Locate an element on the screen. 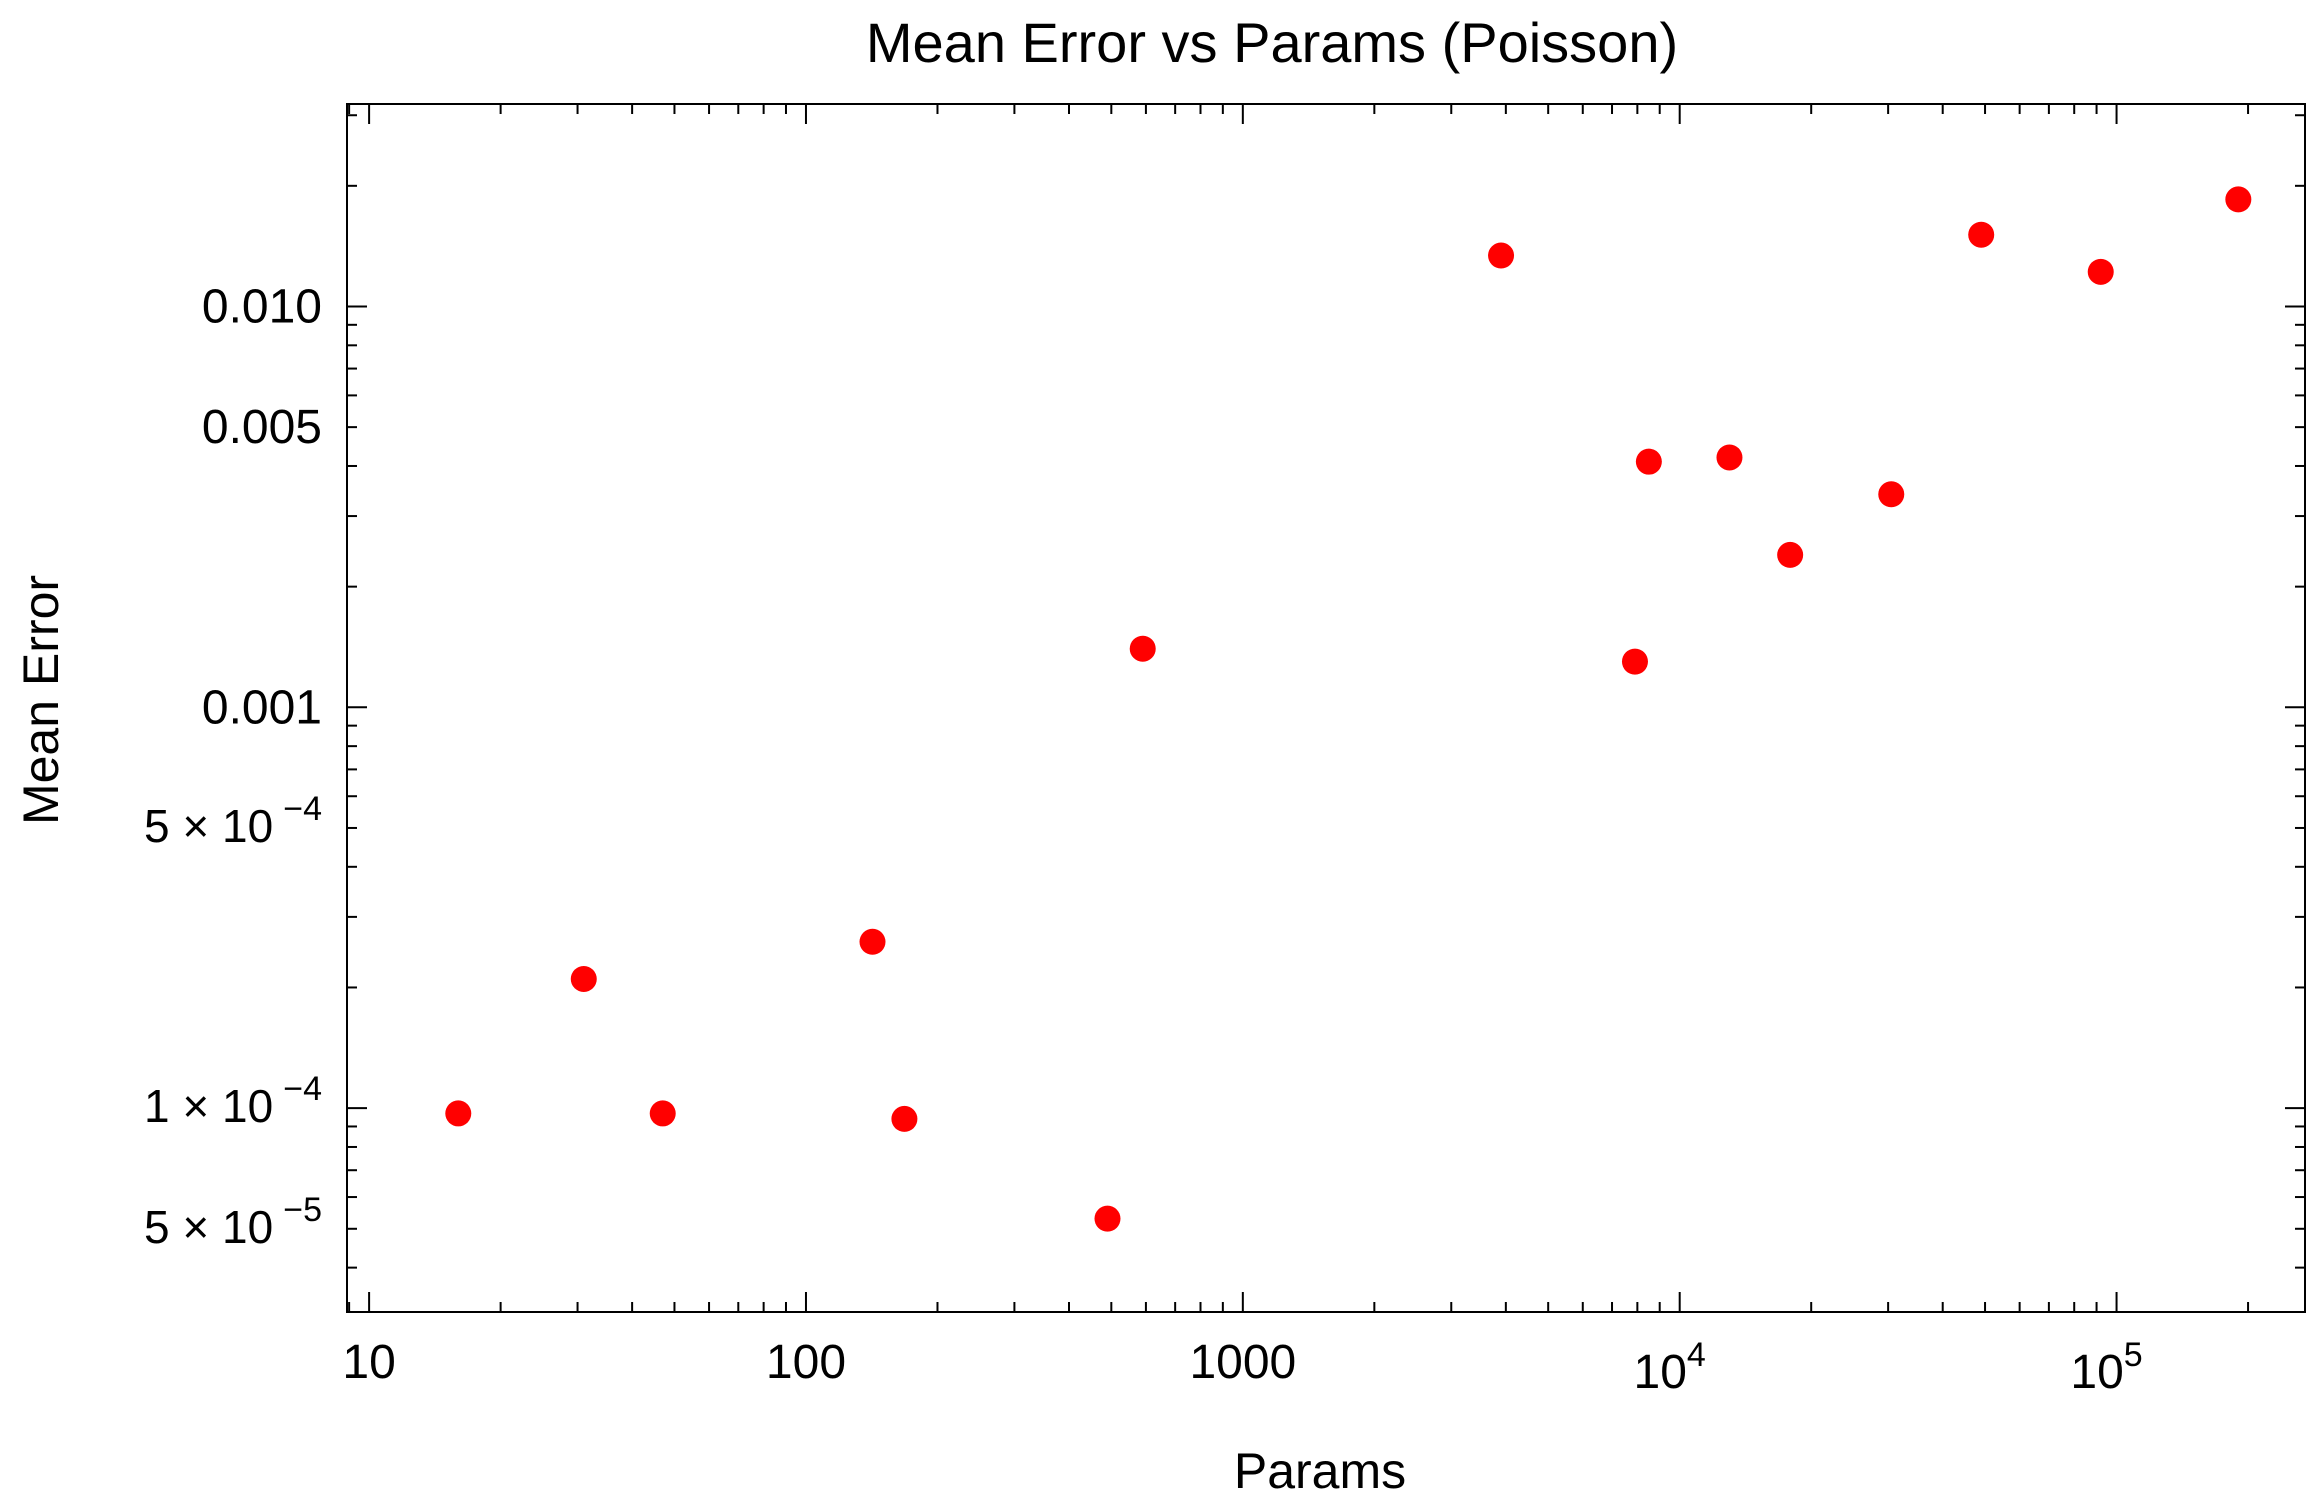 The height and width of the screenshot is (1503, 2316). y-tick-label: 5 × 10 −5 is located at coordinates (233, 1222).